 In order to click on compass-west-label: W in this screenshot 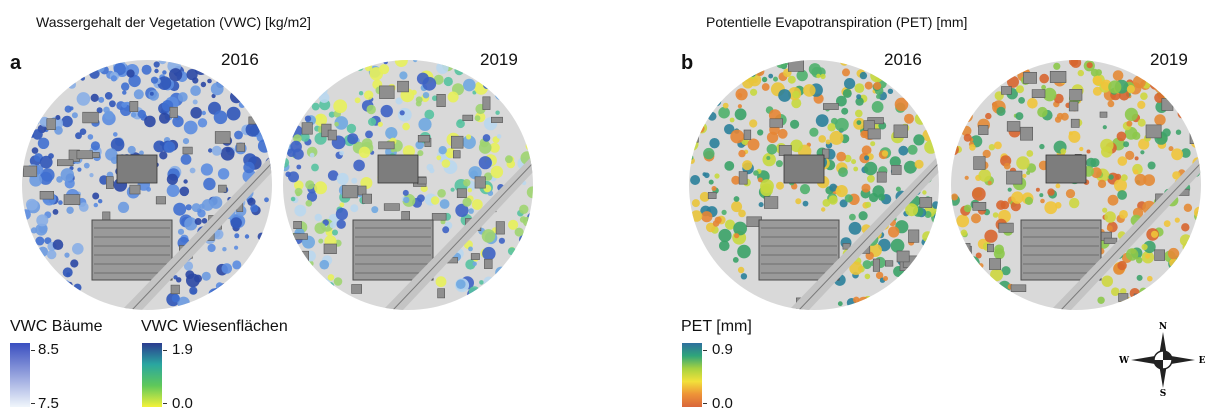, I will do `click(1124, 361)`.